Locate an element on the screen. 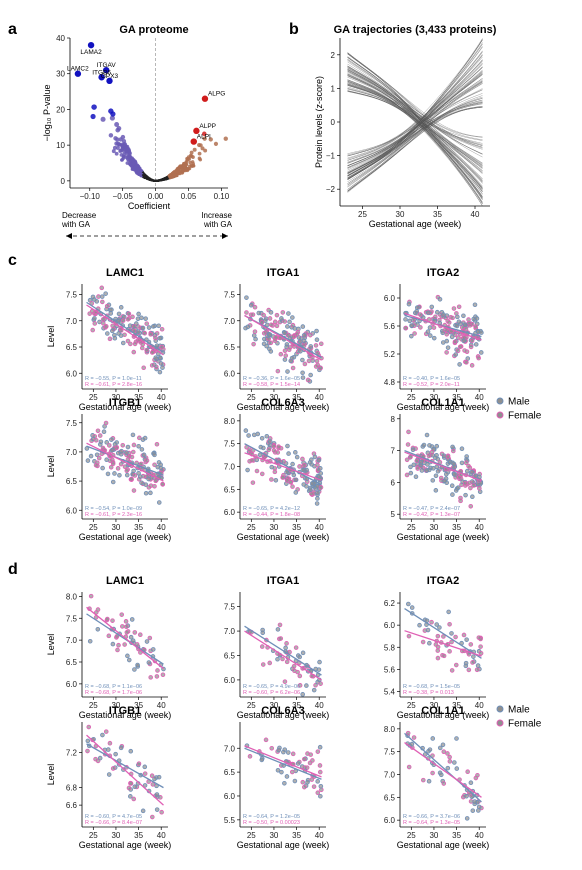 This screenshot has width=582, height=870. labeled-point is located at coordinates (91, 45).